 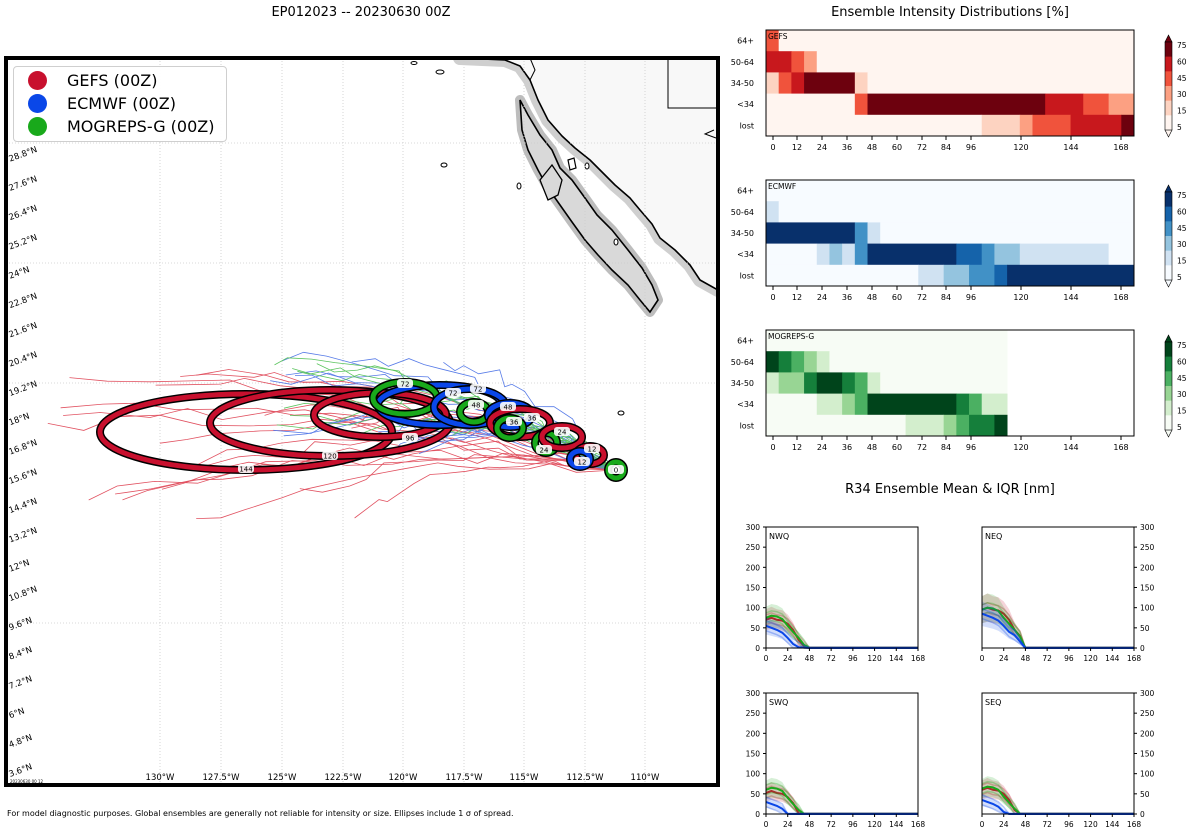 What do you see at coordinates (282, 778) in the screenshot?
I see `lon-label: 125°W` at bounding box center [282, 778].